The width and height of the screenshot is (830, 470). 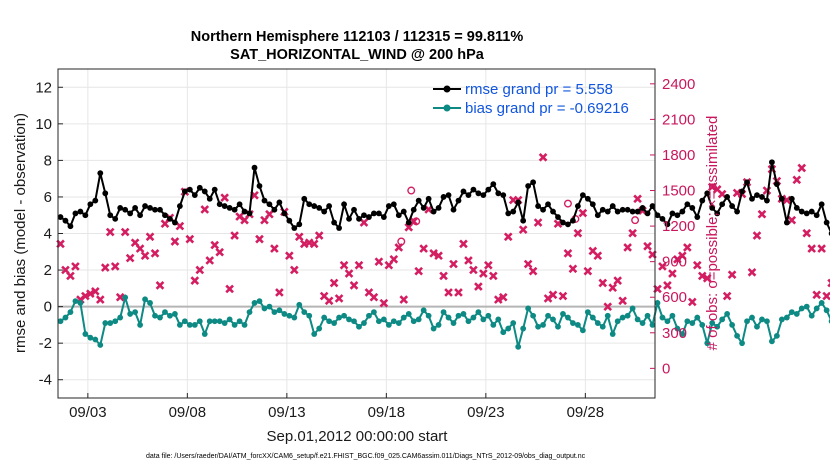 What do you see at coordinates (188, 412) in the screenshot?
I see `x-tick-label: 09/08` at bounding box center [188, 412].